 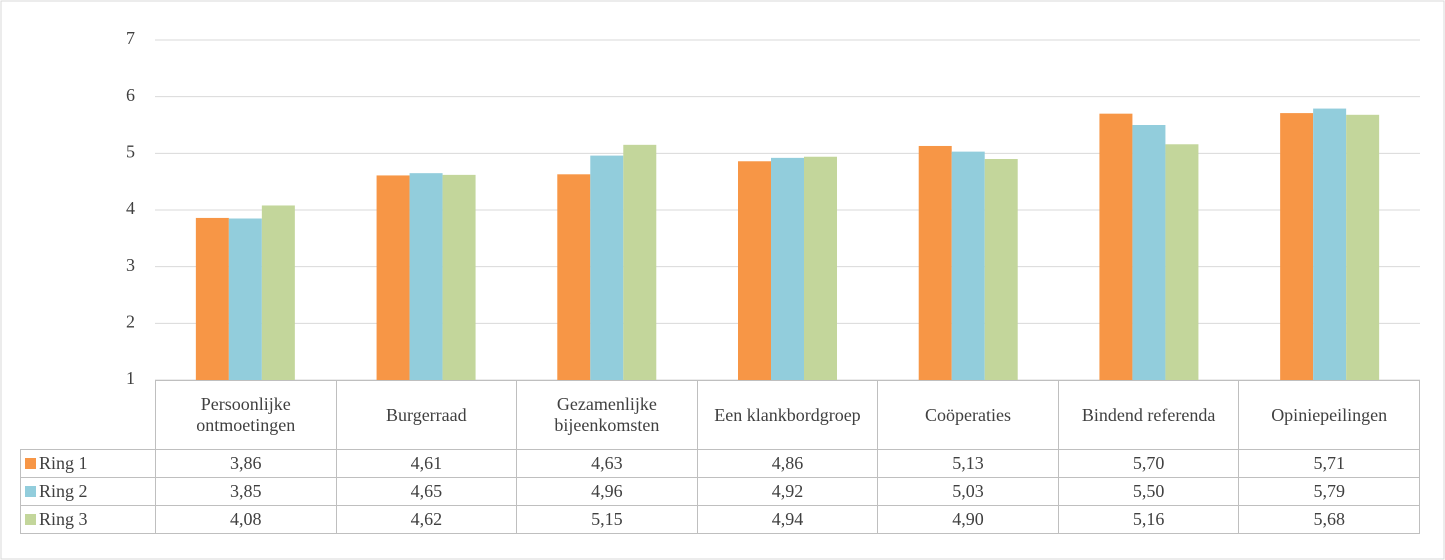 What do you see at coordinates (607, 519) in the screenshot?
I see `value-label: 5,15` at bounding box center [607, 519].